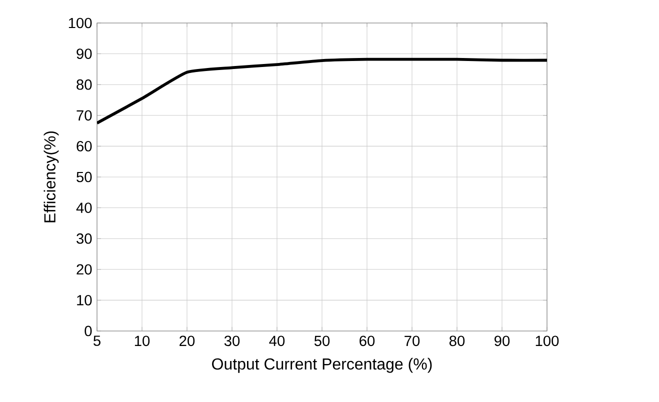  What do you see at coordinates (84, 238) in the screenshot?
I see `y-tick-label: 30` at bounding box center [84, 238].